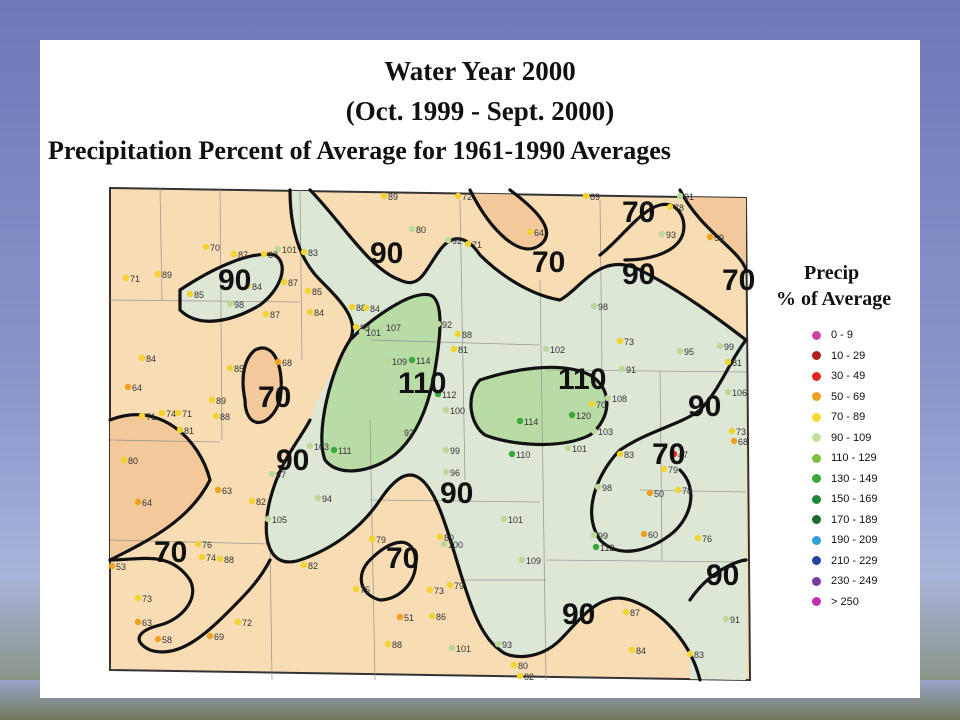 The image size is (960, 720). What do you see at coordinates (737, 363) in the screenshot?
I see `station-value: 81` at bounding box center [737, 363].